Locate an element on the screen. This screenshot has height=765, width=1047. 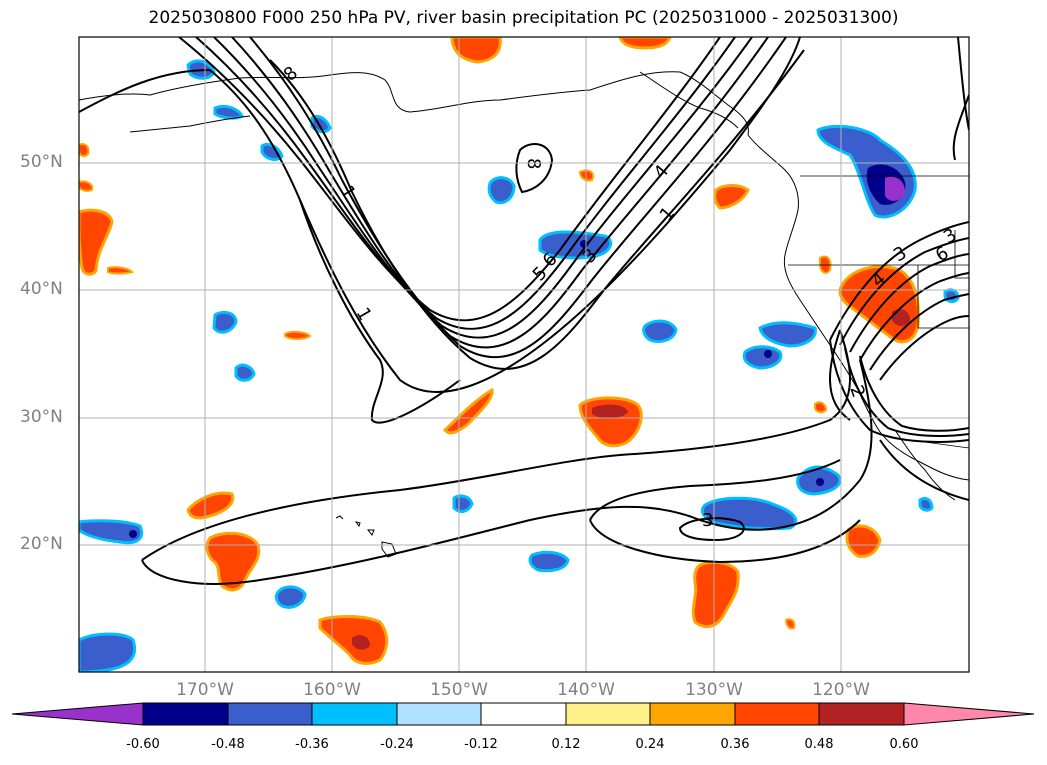
lat-label-30n: 30°N is located at coordinates (41, 417).